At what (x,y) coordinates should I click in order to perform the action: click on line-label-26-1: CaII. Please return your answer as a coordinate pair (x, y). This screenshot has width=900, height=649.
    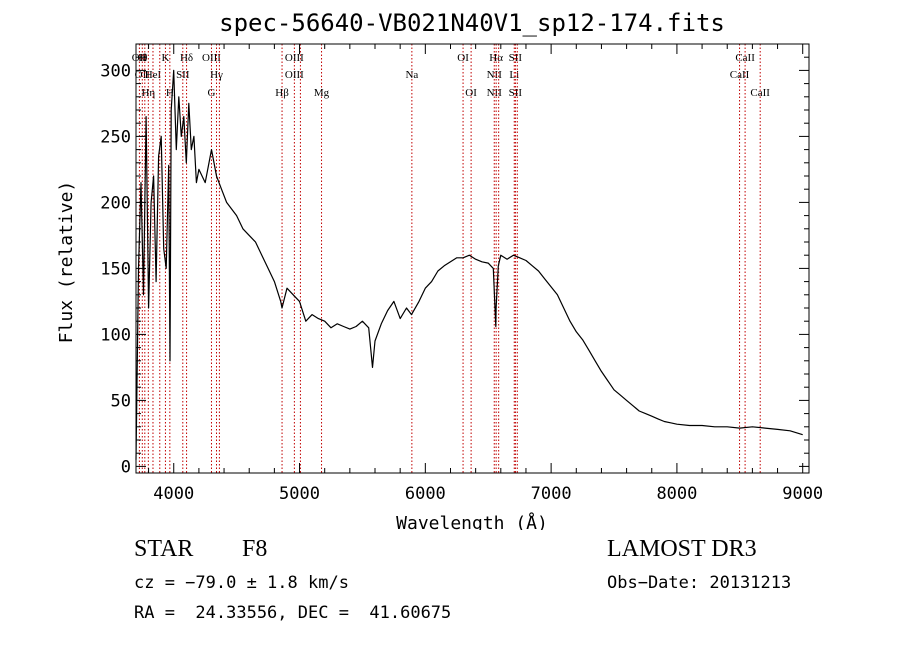
    Looking at the image, I should click on (740, 75).